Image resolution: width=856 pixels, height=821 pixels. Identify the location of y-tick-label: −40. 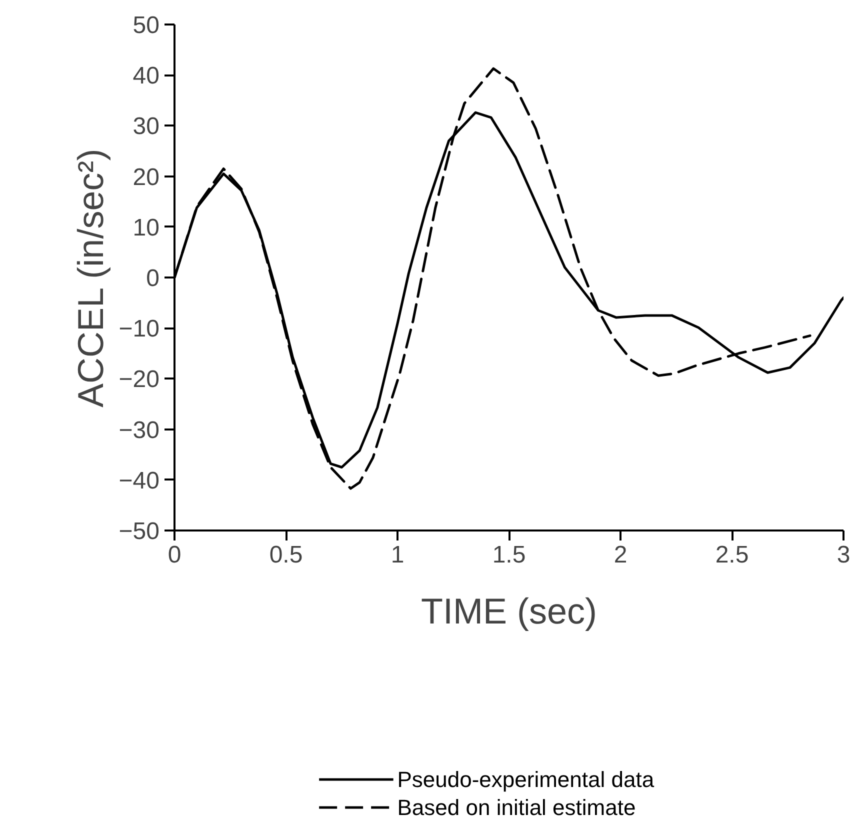
(139, 480).